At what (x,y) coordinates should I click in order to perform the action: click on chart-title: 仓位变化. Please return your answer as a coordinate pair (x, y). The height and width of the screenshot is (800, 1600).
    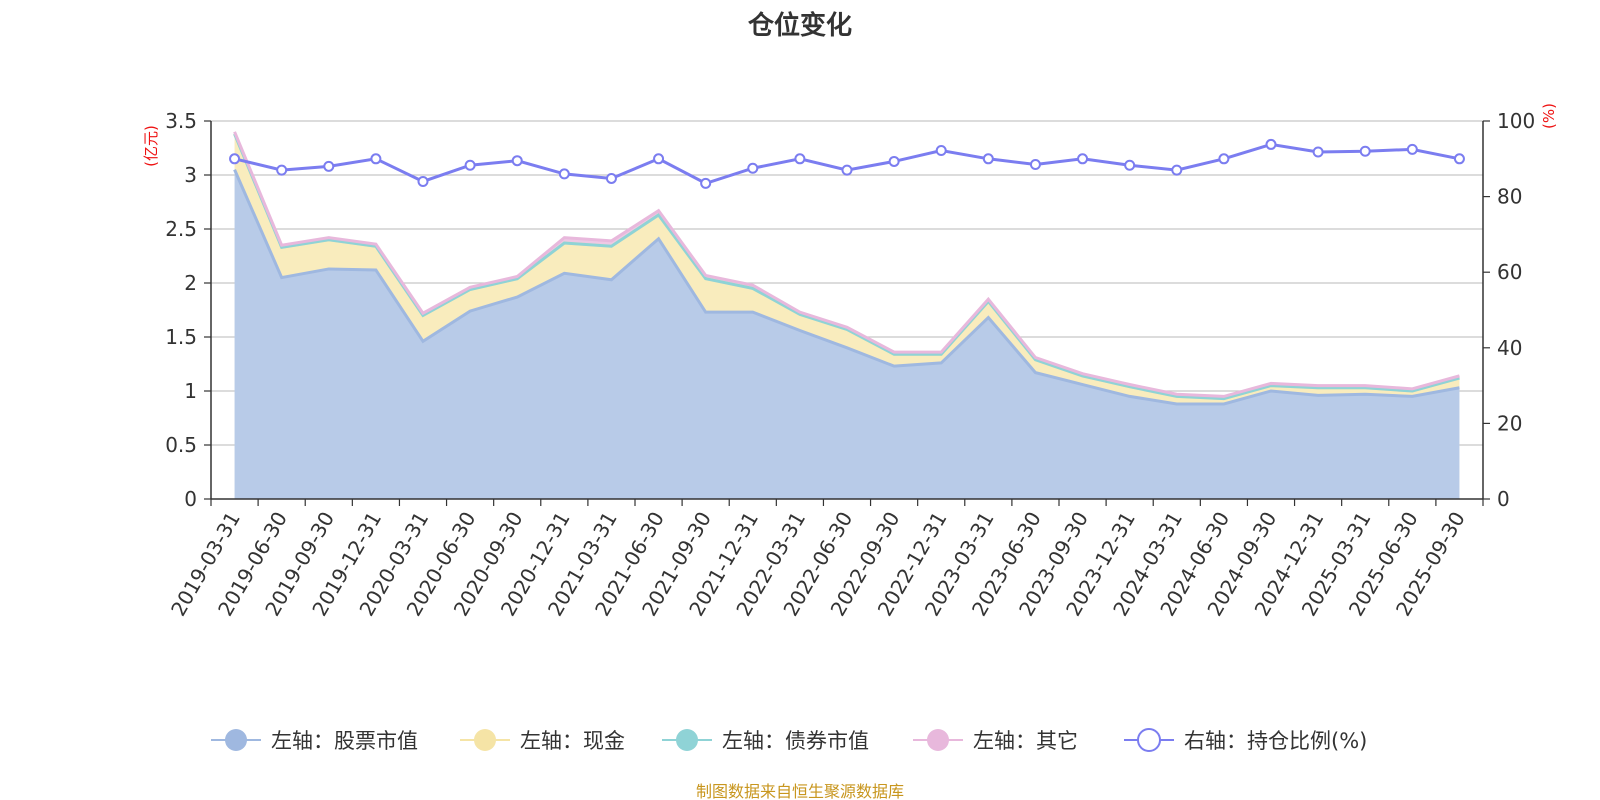
    Looking at the image, I should click on (799, 25).